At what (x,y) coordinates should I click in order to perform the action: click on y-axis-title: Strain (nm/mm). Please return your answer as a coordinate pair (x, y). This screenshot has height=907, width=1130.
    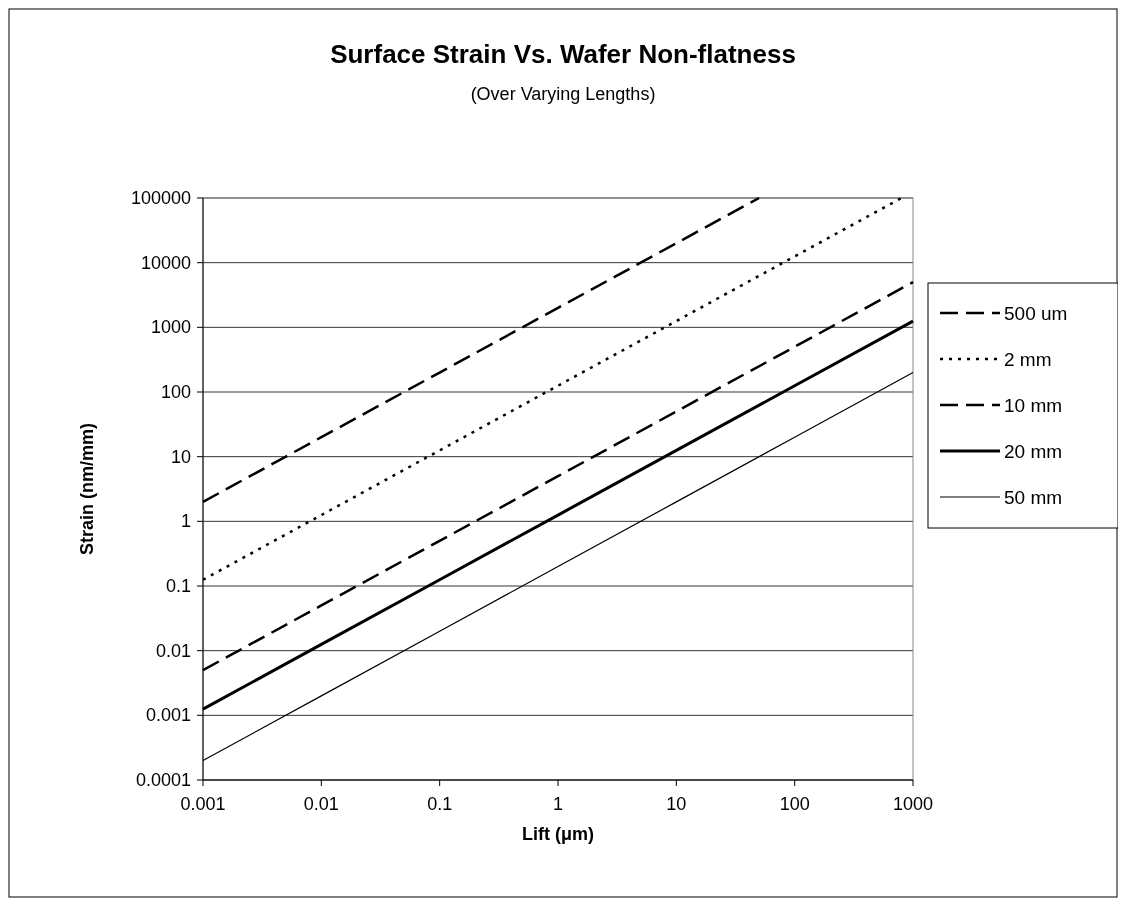
    Looking at the image, I should click on (87, 489).